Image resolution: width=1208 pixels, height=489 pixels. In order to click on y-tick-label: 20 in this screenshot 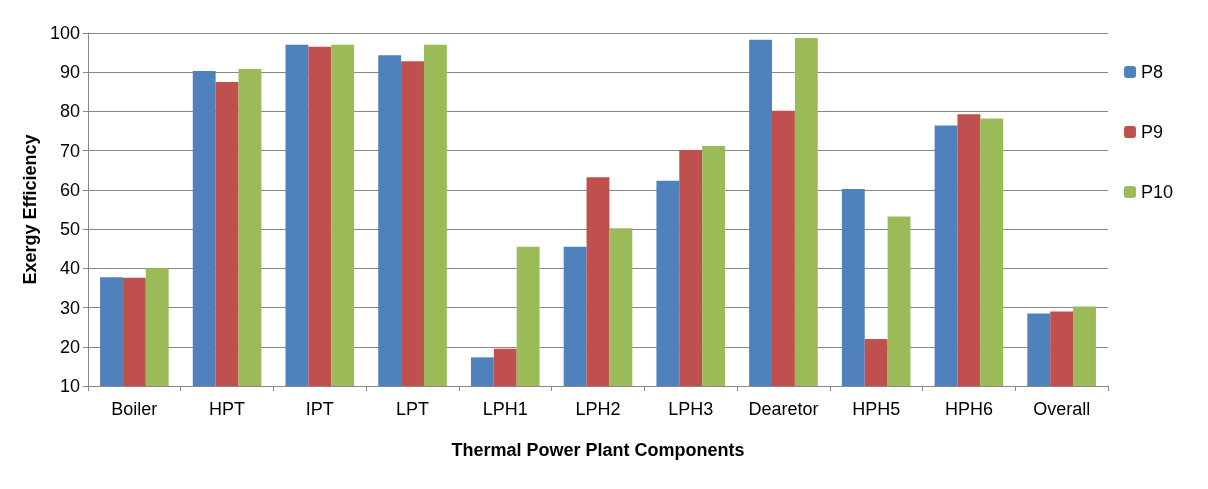, I will do `click(69, 346)`.